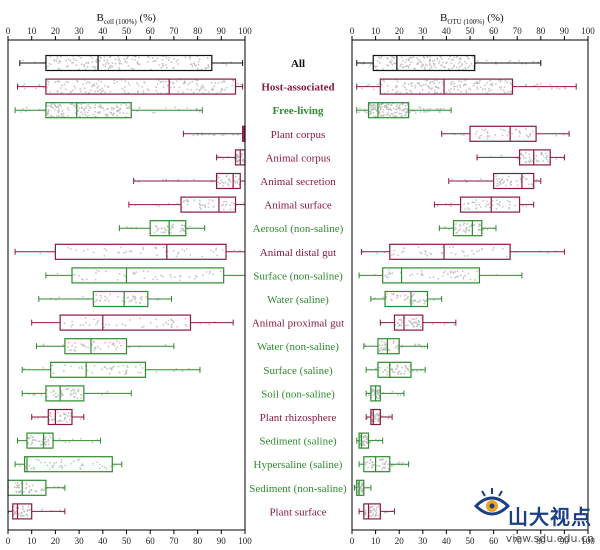  Describe the element at coordinates (297, 158) in the screenshot. I see `category-label: Animal corpus` at that location.